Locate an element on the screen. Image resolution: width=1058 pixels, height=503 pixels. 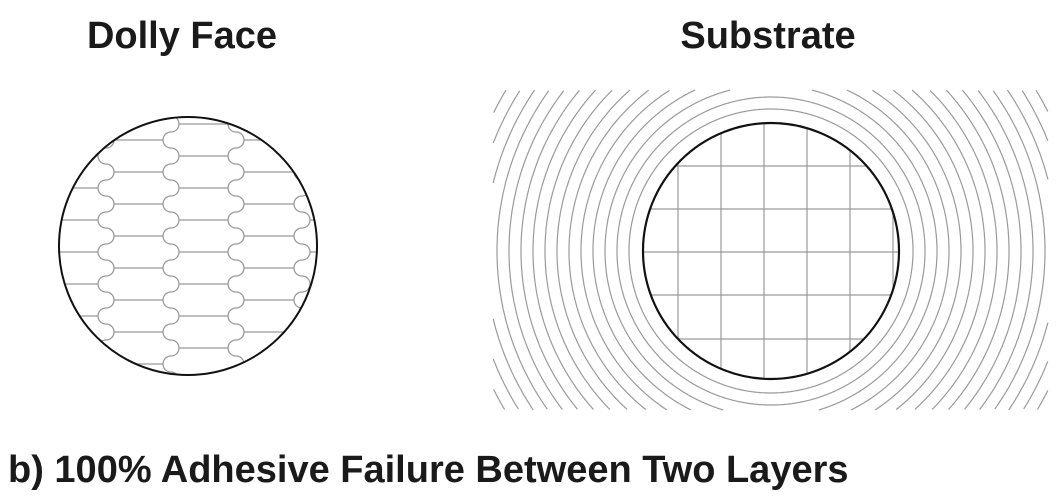
substrate-circle is located at coordinates (771, 251).